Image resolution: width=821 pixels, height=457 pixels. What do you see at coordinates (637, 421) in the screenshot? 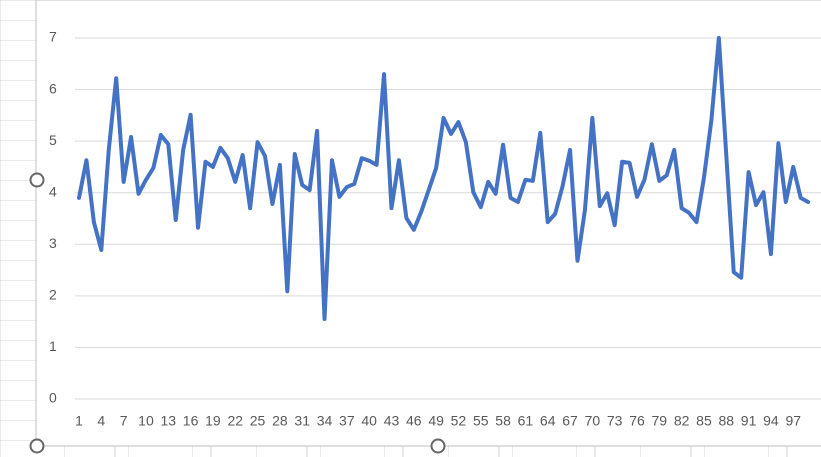
I see `x-tick-label: 76` at bounding box center [637, 421].